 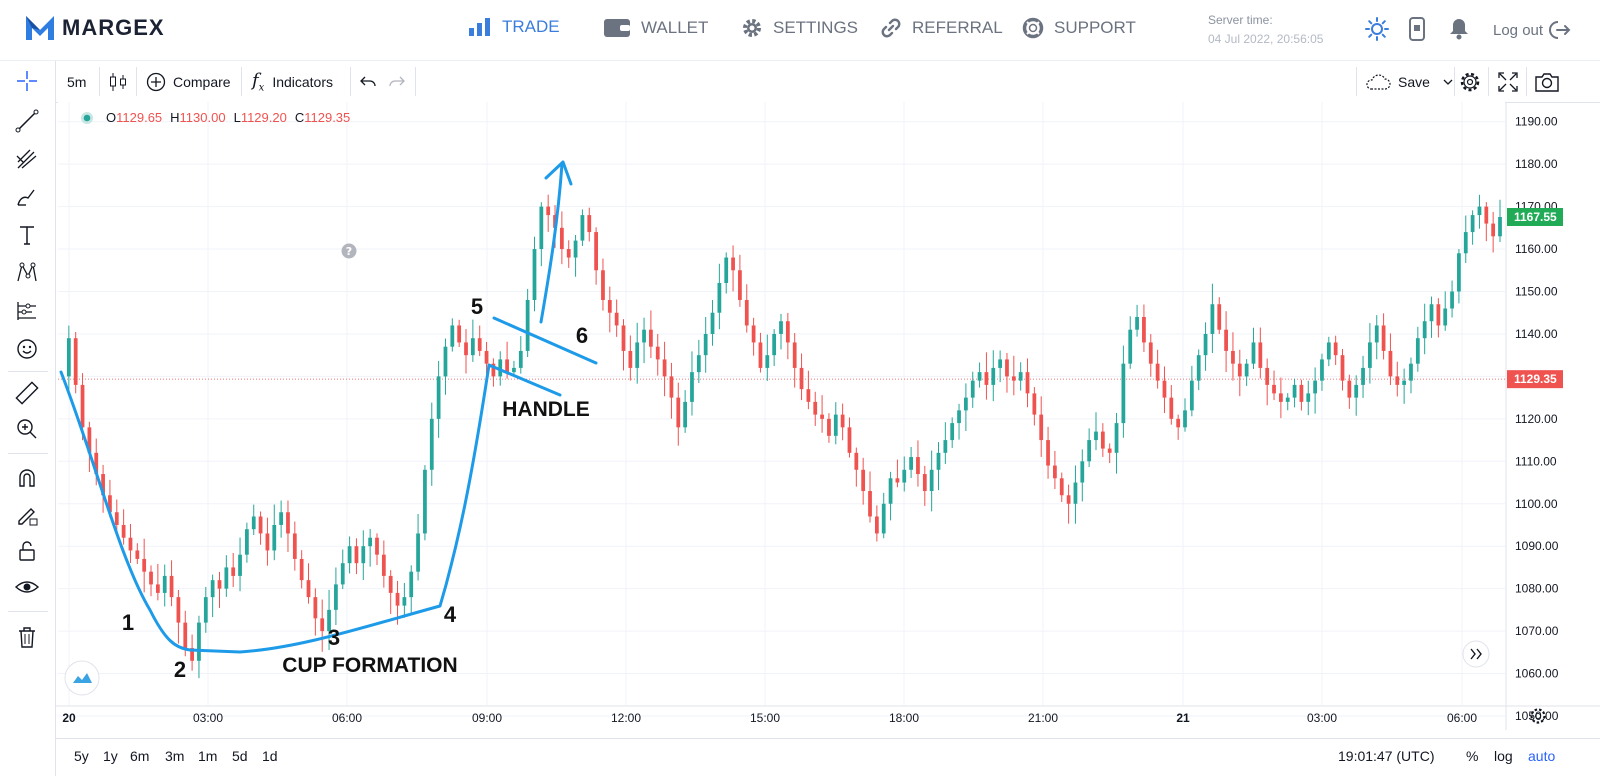 I want to click on zoom-in-icon, so click(x=27, y=429).